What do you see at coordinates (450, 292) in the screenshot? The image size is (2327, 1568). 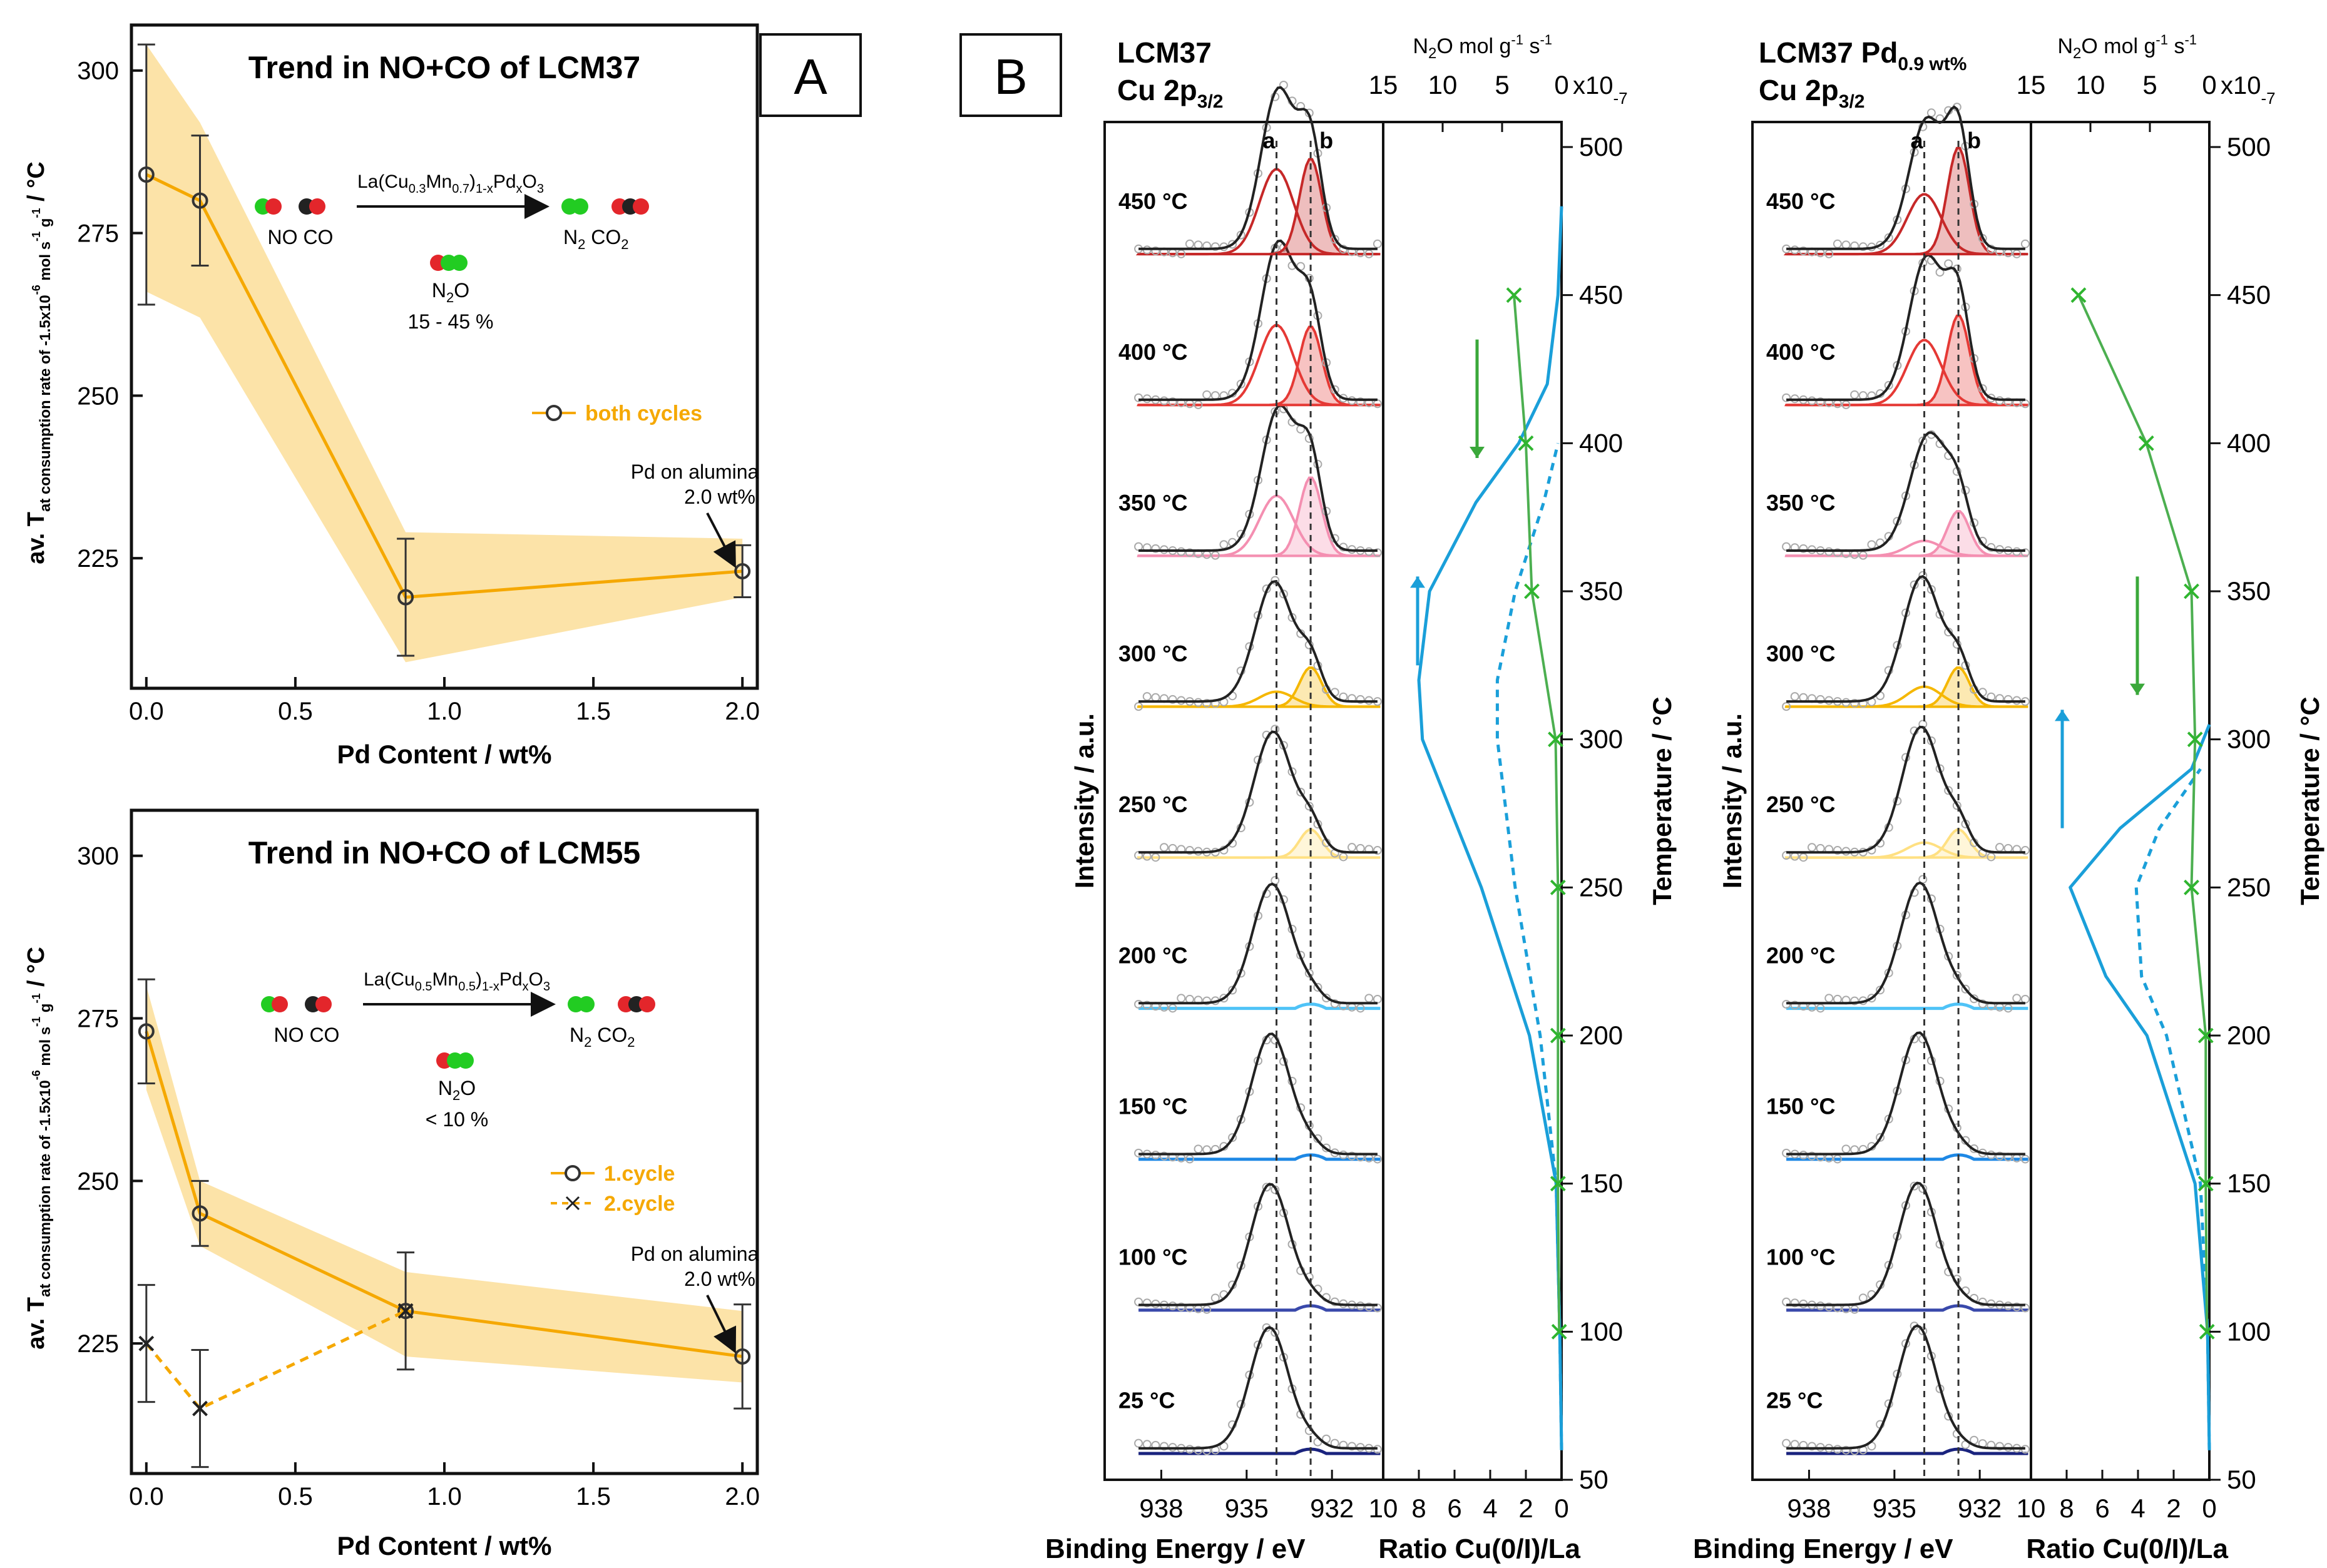 I see `scheme-byproduct: N2O` at bounding box center [450, 292].